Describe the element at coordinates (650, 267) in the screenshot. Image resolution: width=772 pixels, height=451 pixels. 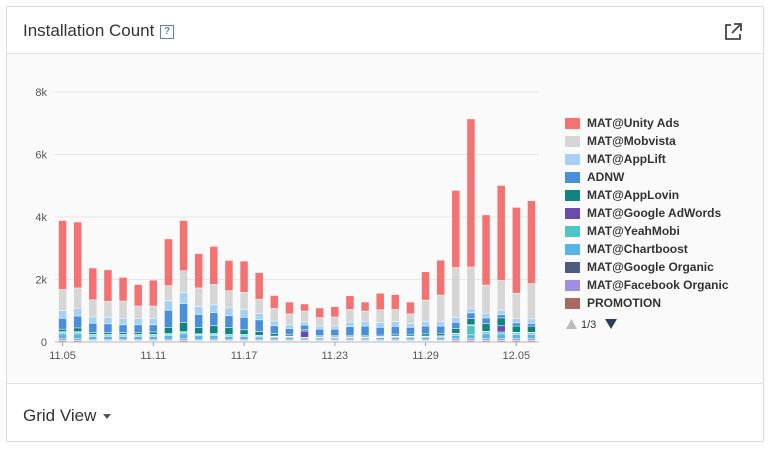
I see `legend-label: MAT@Google Organic` at that location.